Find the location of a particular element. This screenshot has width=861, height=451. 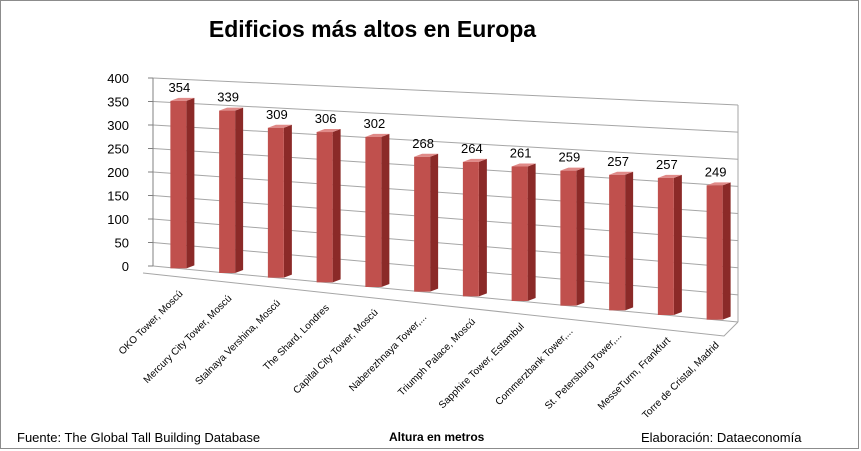

x-tick-label: Mercury City Tower, Moscú is located at coordinates (188, 339).